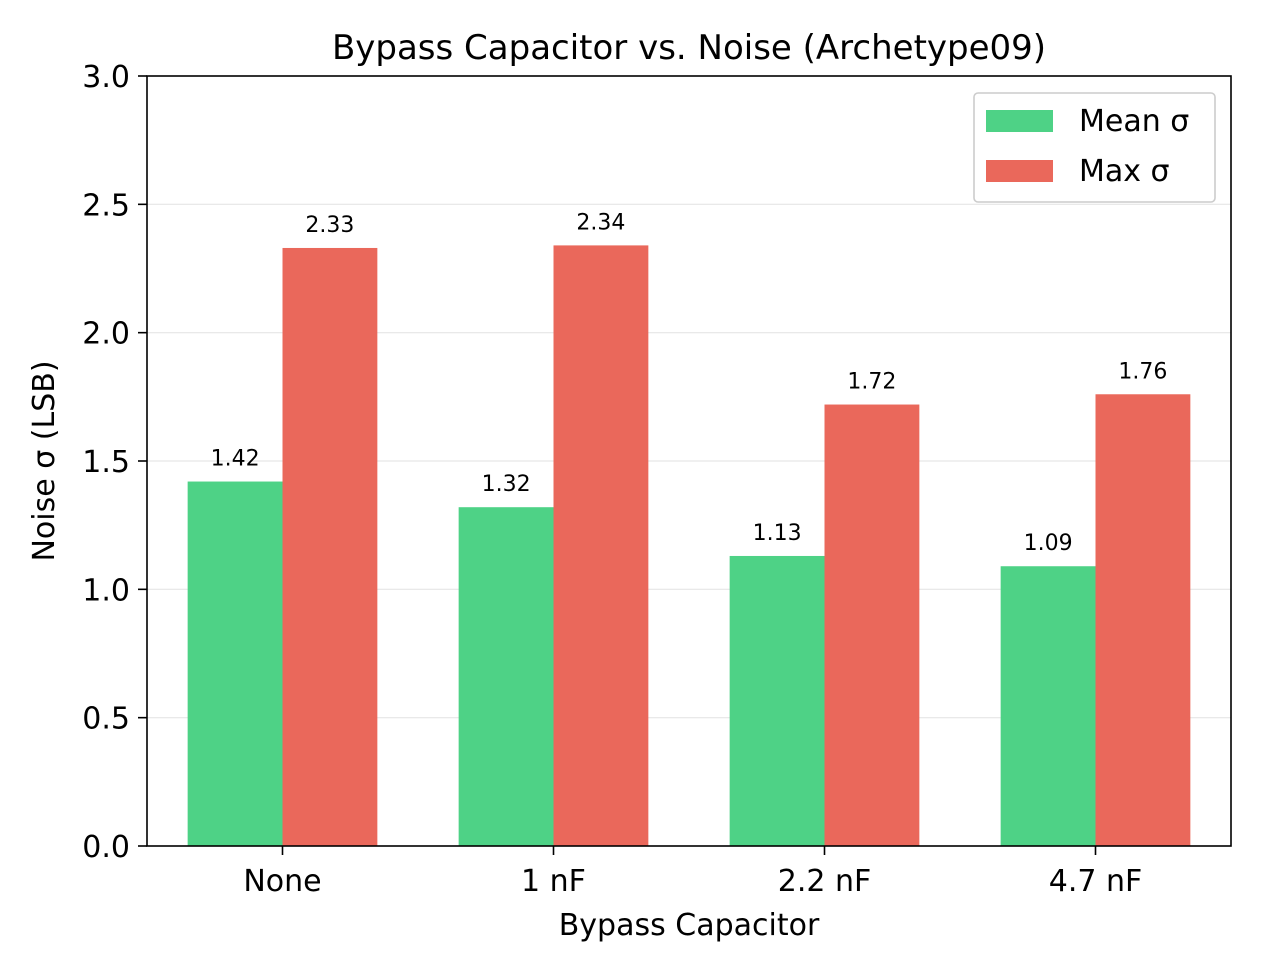 The width and height of the screenshot is (1261, 973). Describe the element at coordinates (689, 925) in the screenshot. I see `x-axis-label: Bypass Capacitor` at that location.